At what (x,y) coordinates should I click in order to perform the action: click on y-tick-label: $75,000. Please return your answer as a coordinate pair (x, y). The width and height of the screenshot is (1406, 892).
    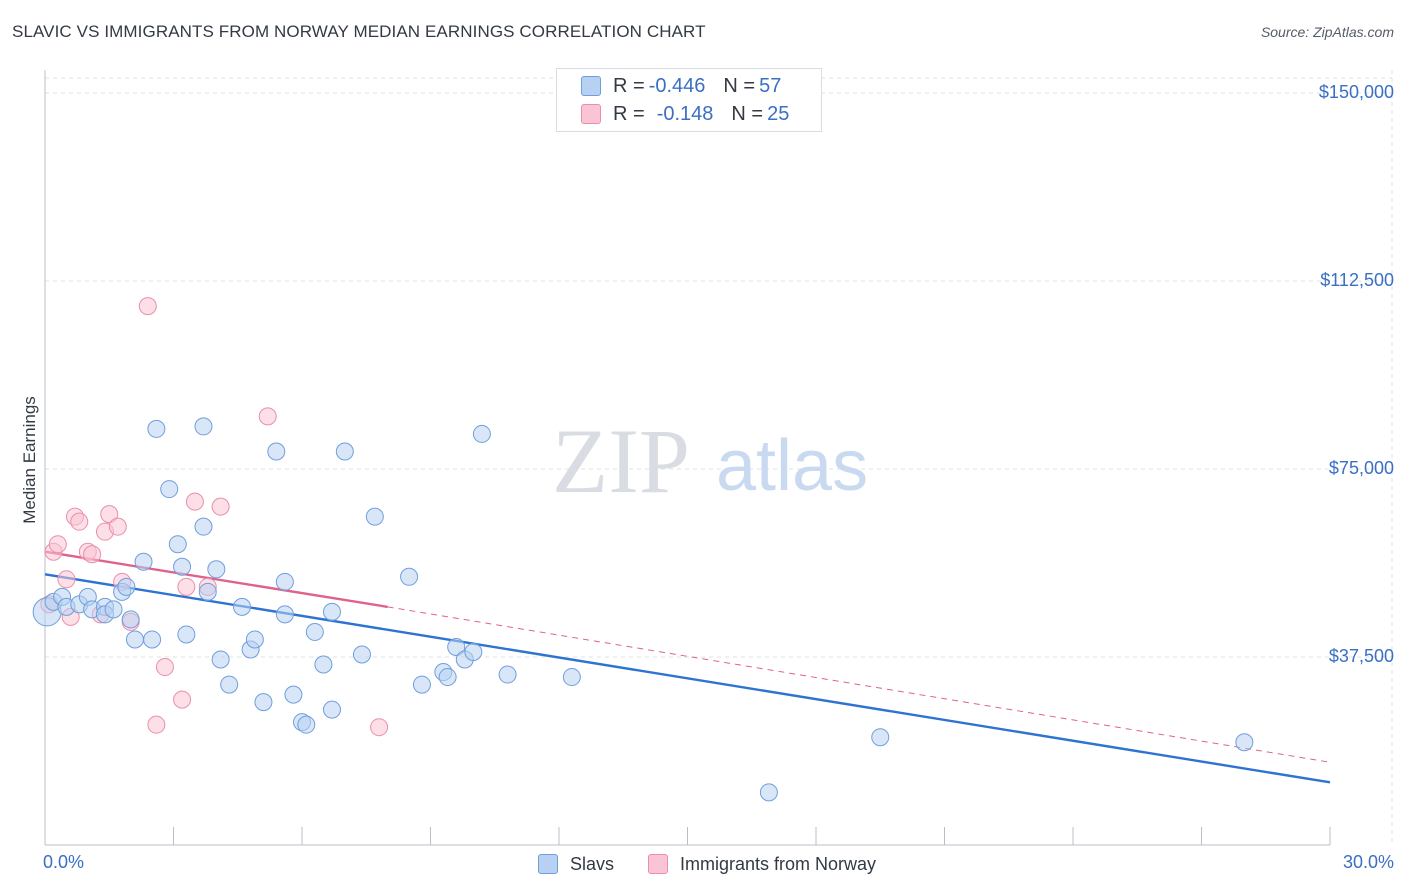
    Looking at the image, I should click on (1361, 468).